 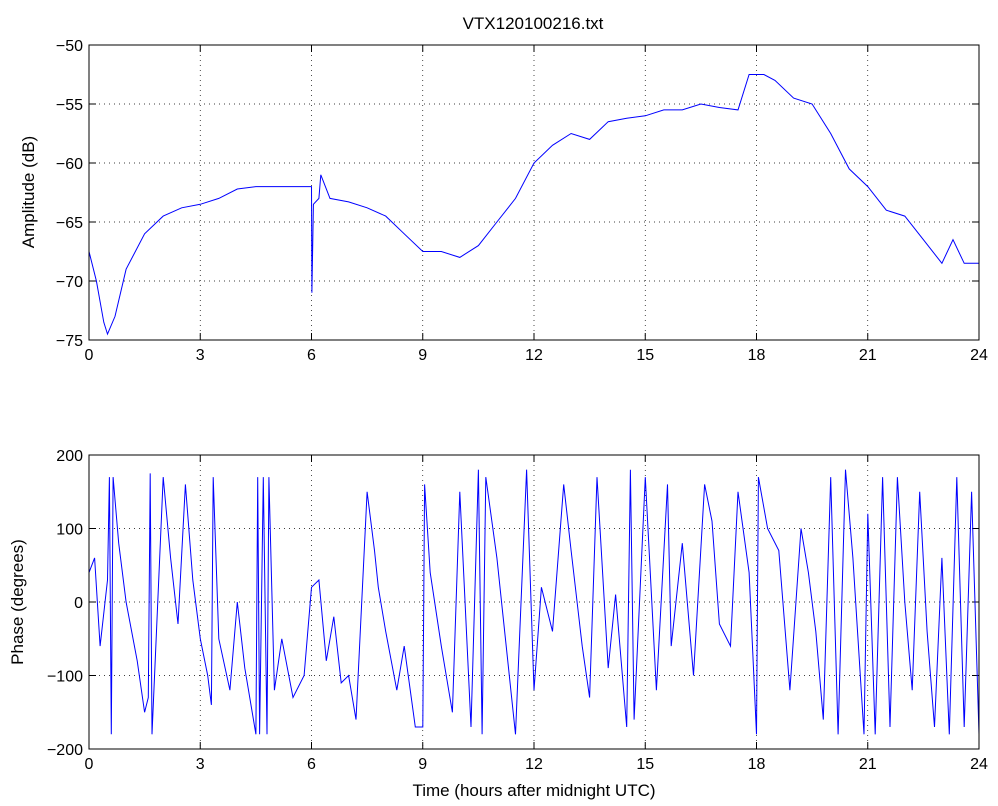 What do you see at coordinates (65, 750) in the screenshot?
I see `phase-y-tick-label: −200` at bounding box center [65, 750].